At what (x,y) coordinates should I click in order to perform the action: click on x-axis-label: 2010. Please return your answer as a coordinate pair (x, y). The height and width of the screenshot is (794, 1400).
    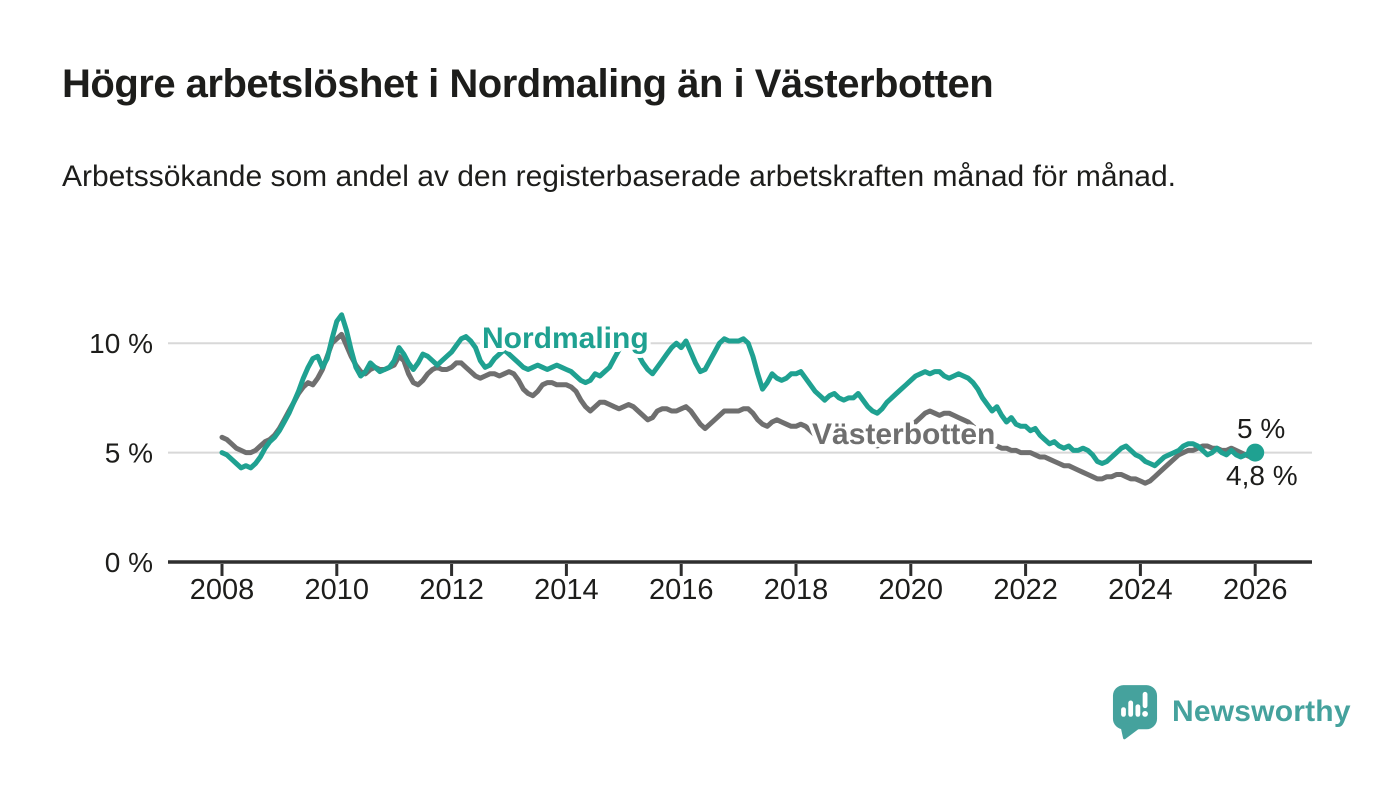
    Looking at the image, I should click on (337, 590).